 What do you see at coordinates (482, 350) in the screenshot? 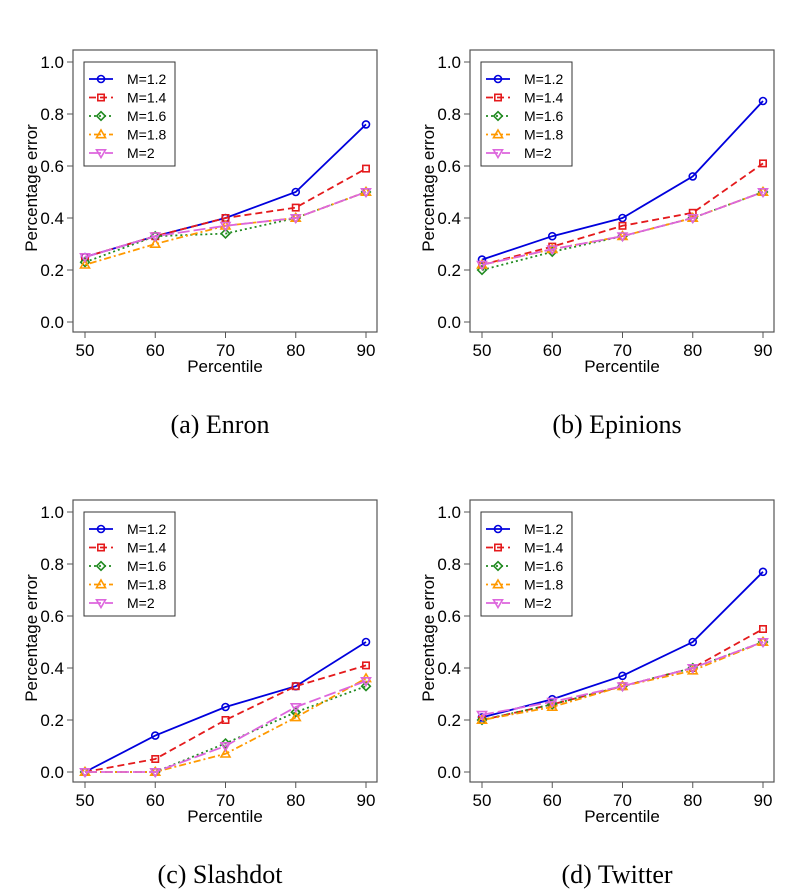
I see `x-tick-label: 50` at bounding box center [482, 350].